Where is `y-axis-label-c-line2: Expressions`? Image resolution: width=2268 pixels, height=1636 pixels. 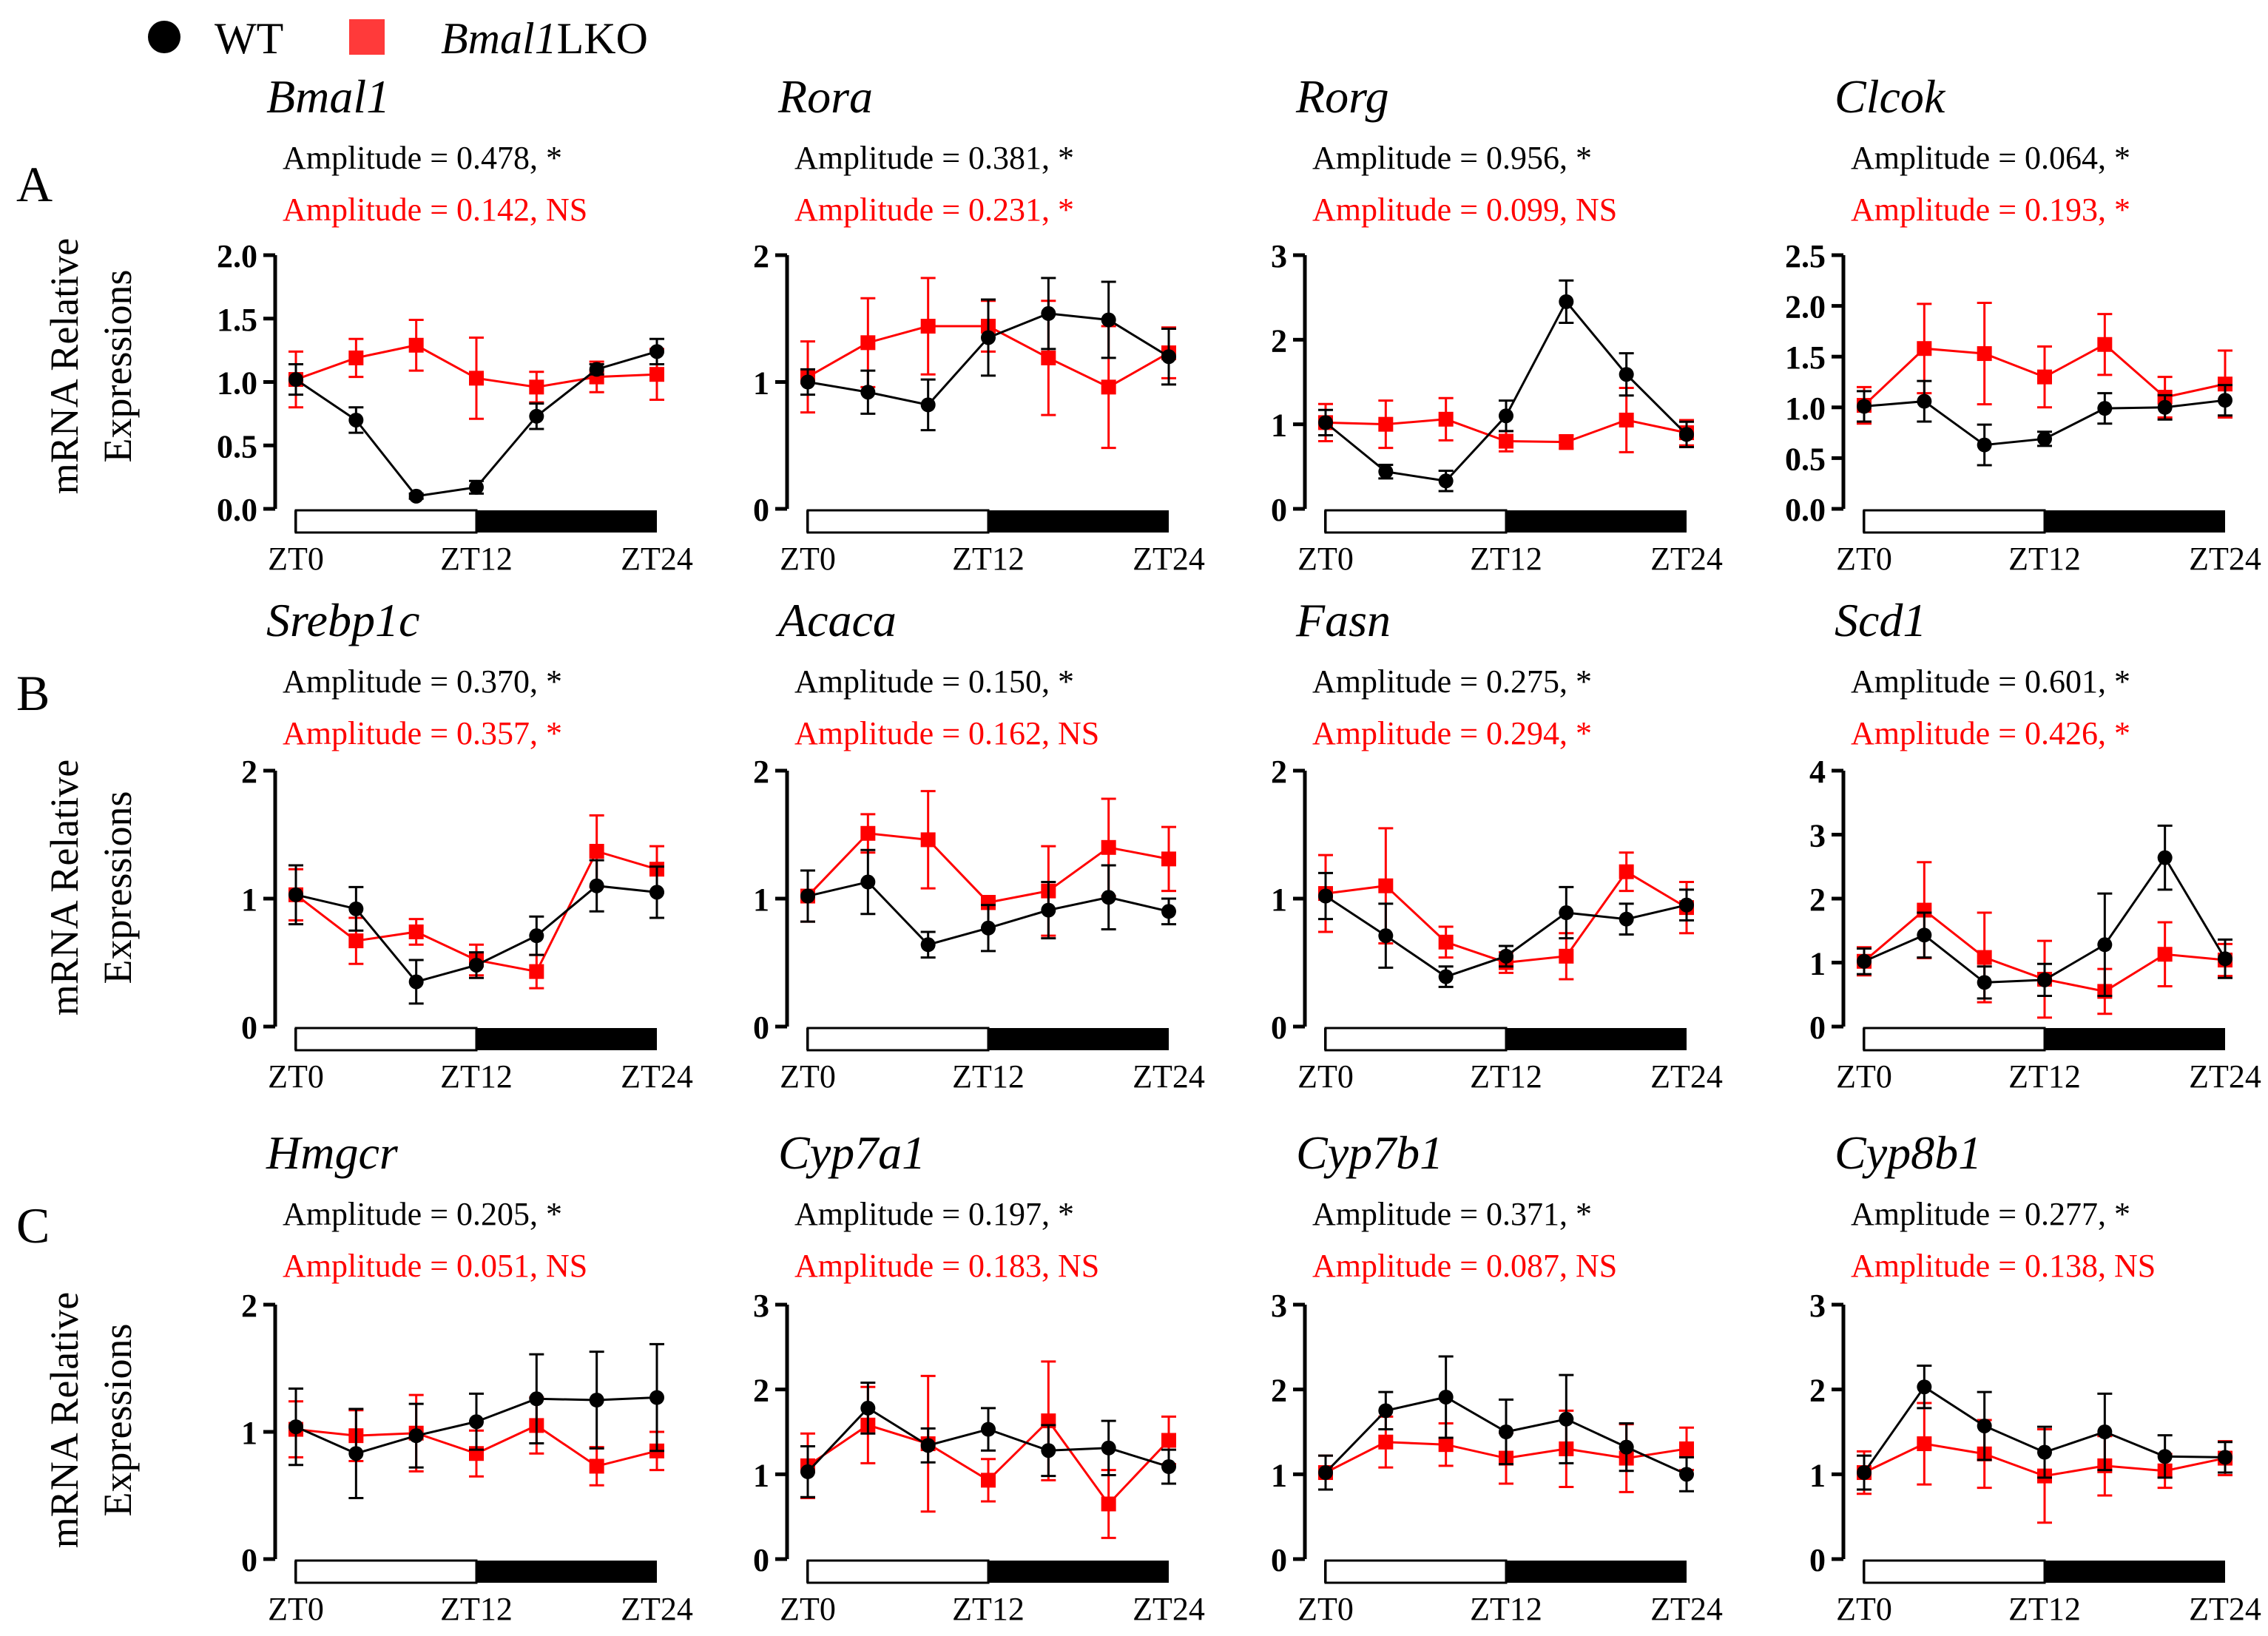
y-axis-label-c-line2: Expressions is located at coordinates (117, 1421).